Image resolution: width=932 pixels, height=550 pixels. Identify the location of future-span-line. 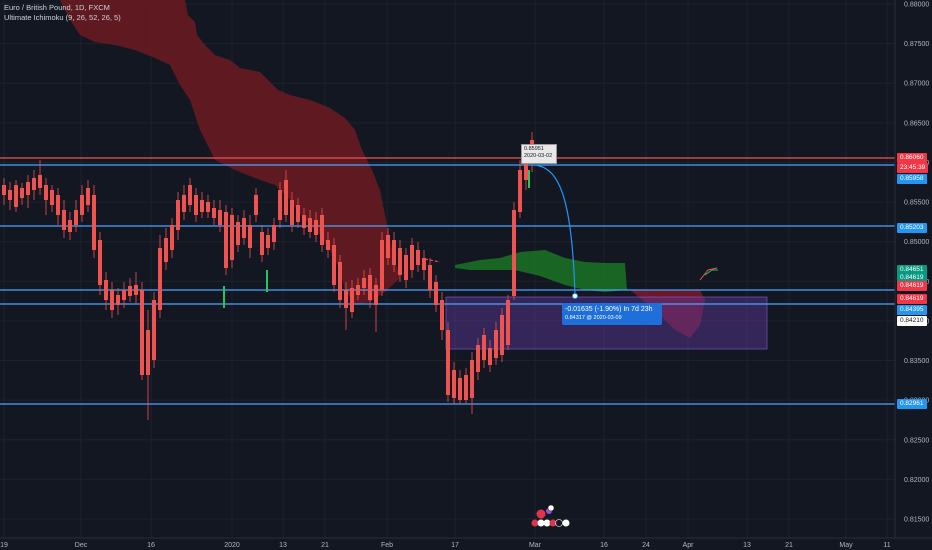
(708, 274).